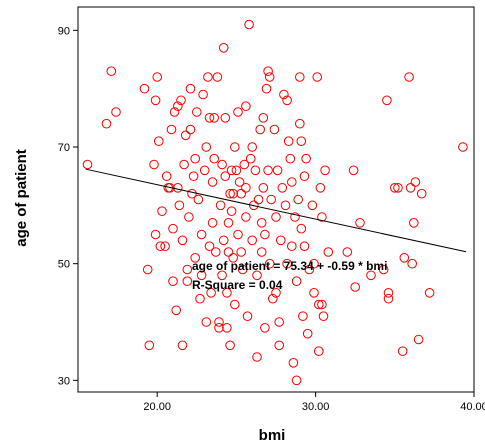  I want to click on y-tick-label: 90, so click(64, 31).